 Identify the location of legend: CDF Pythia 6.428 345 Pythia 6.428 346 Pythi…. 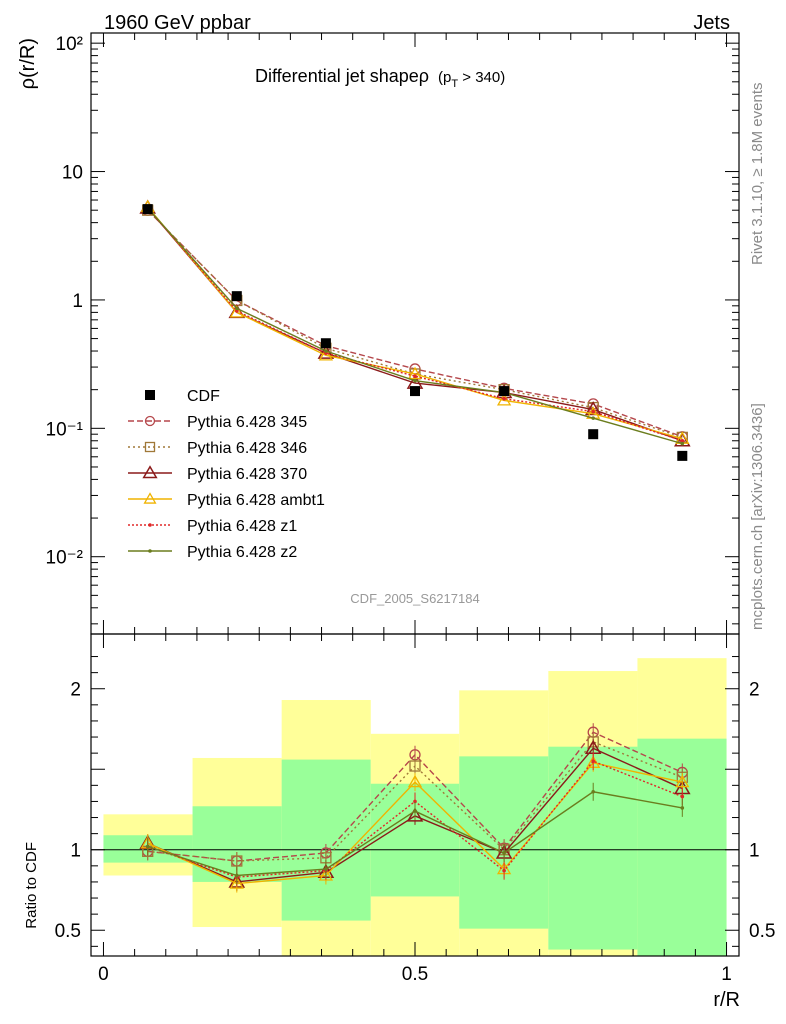
(226, 474).